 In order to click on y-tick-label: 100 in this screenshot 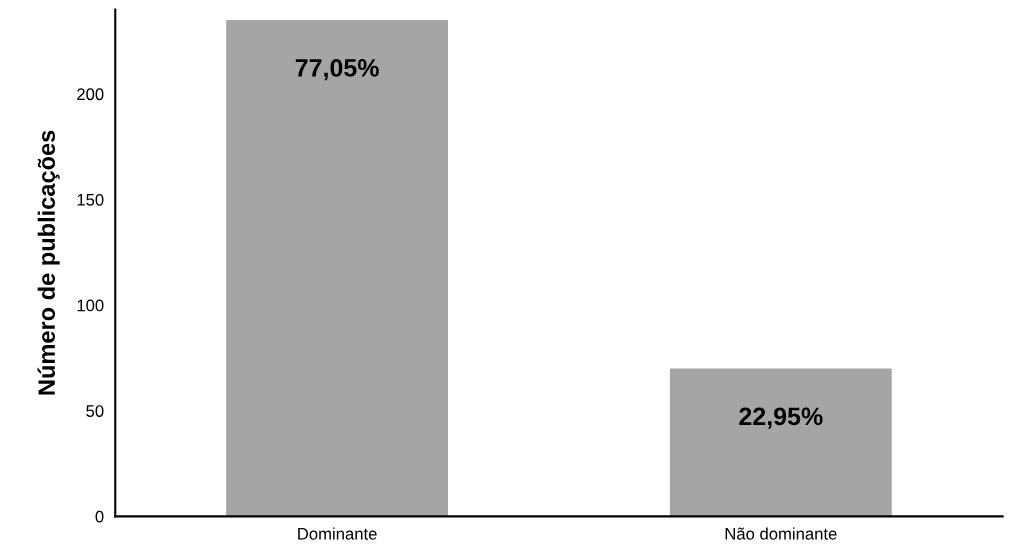, I will do `click(90, 305)`.